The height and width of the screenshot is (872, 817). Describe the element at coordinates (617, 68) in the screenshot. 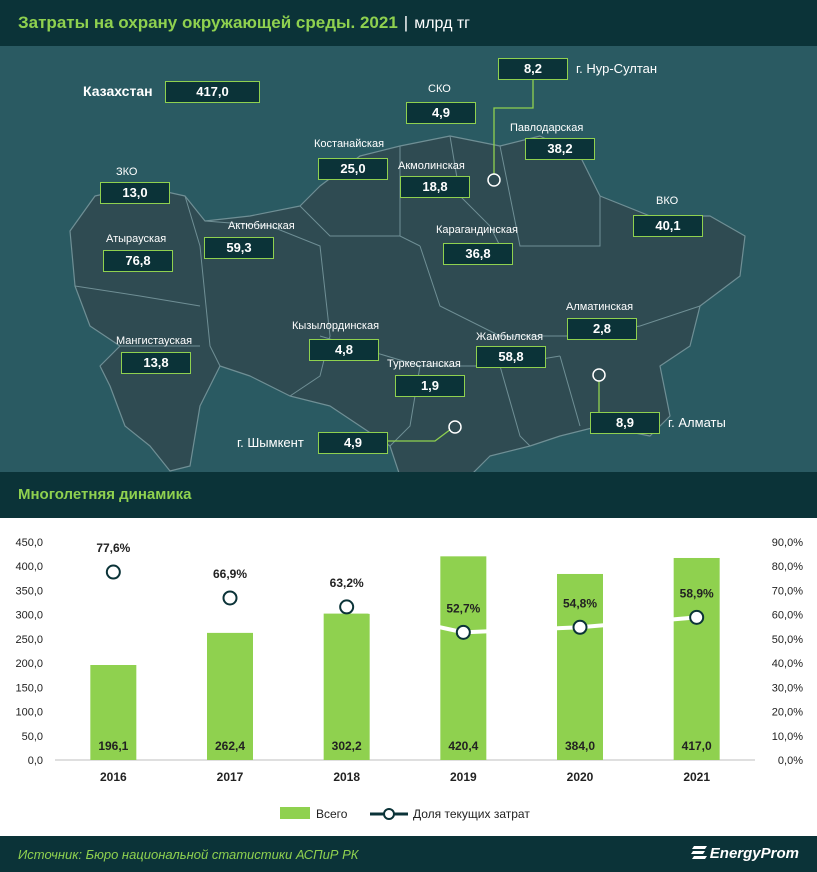

I see `city-label-nur-sultan: г. Нур-Султан` at that location.